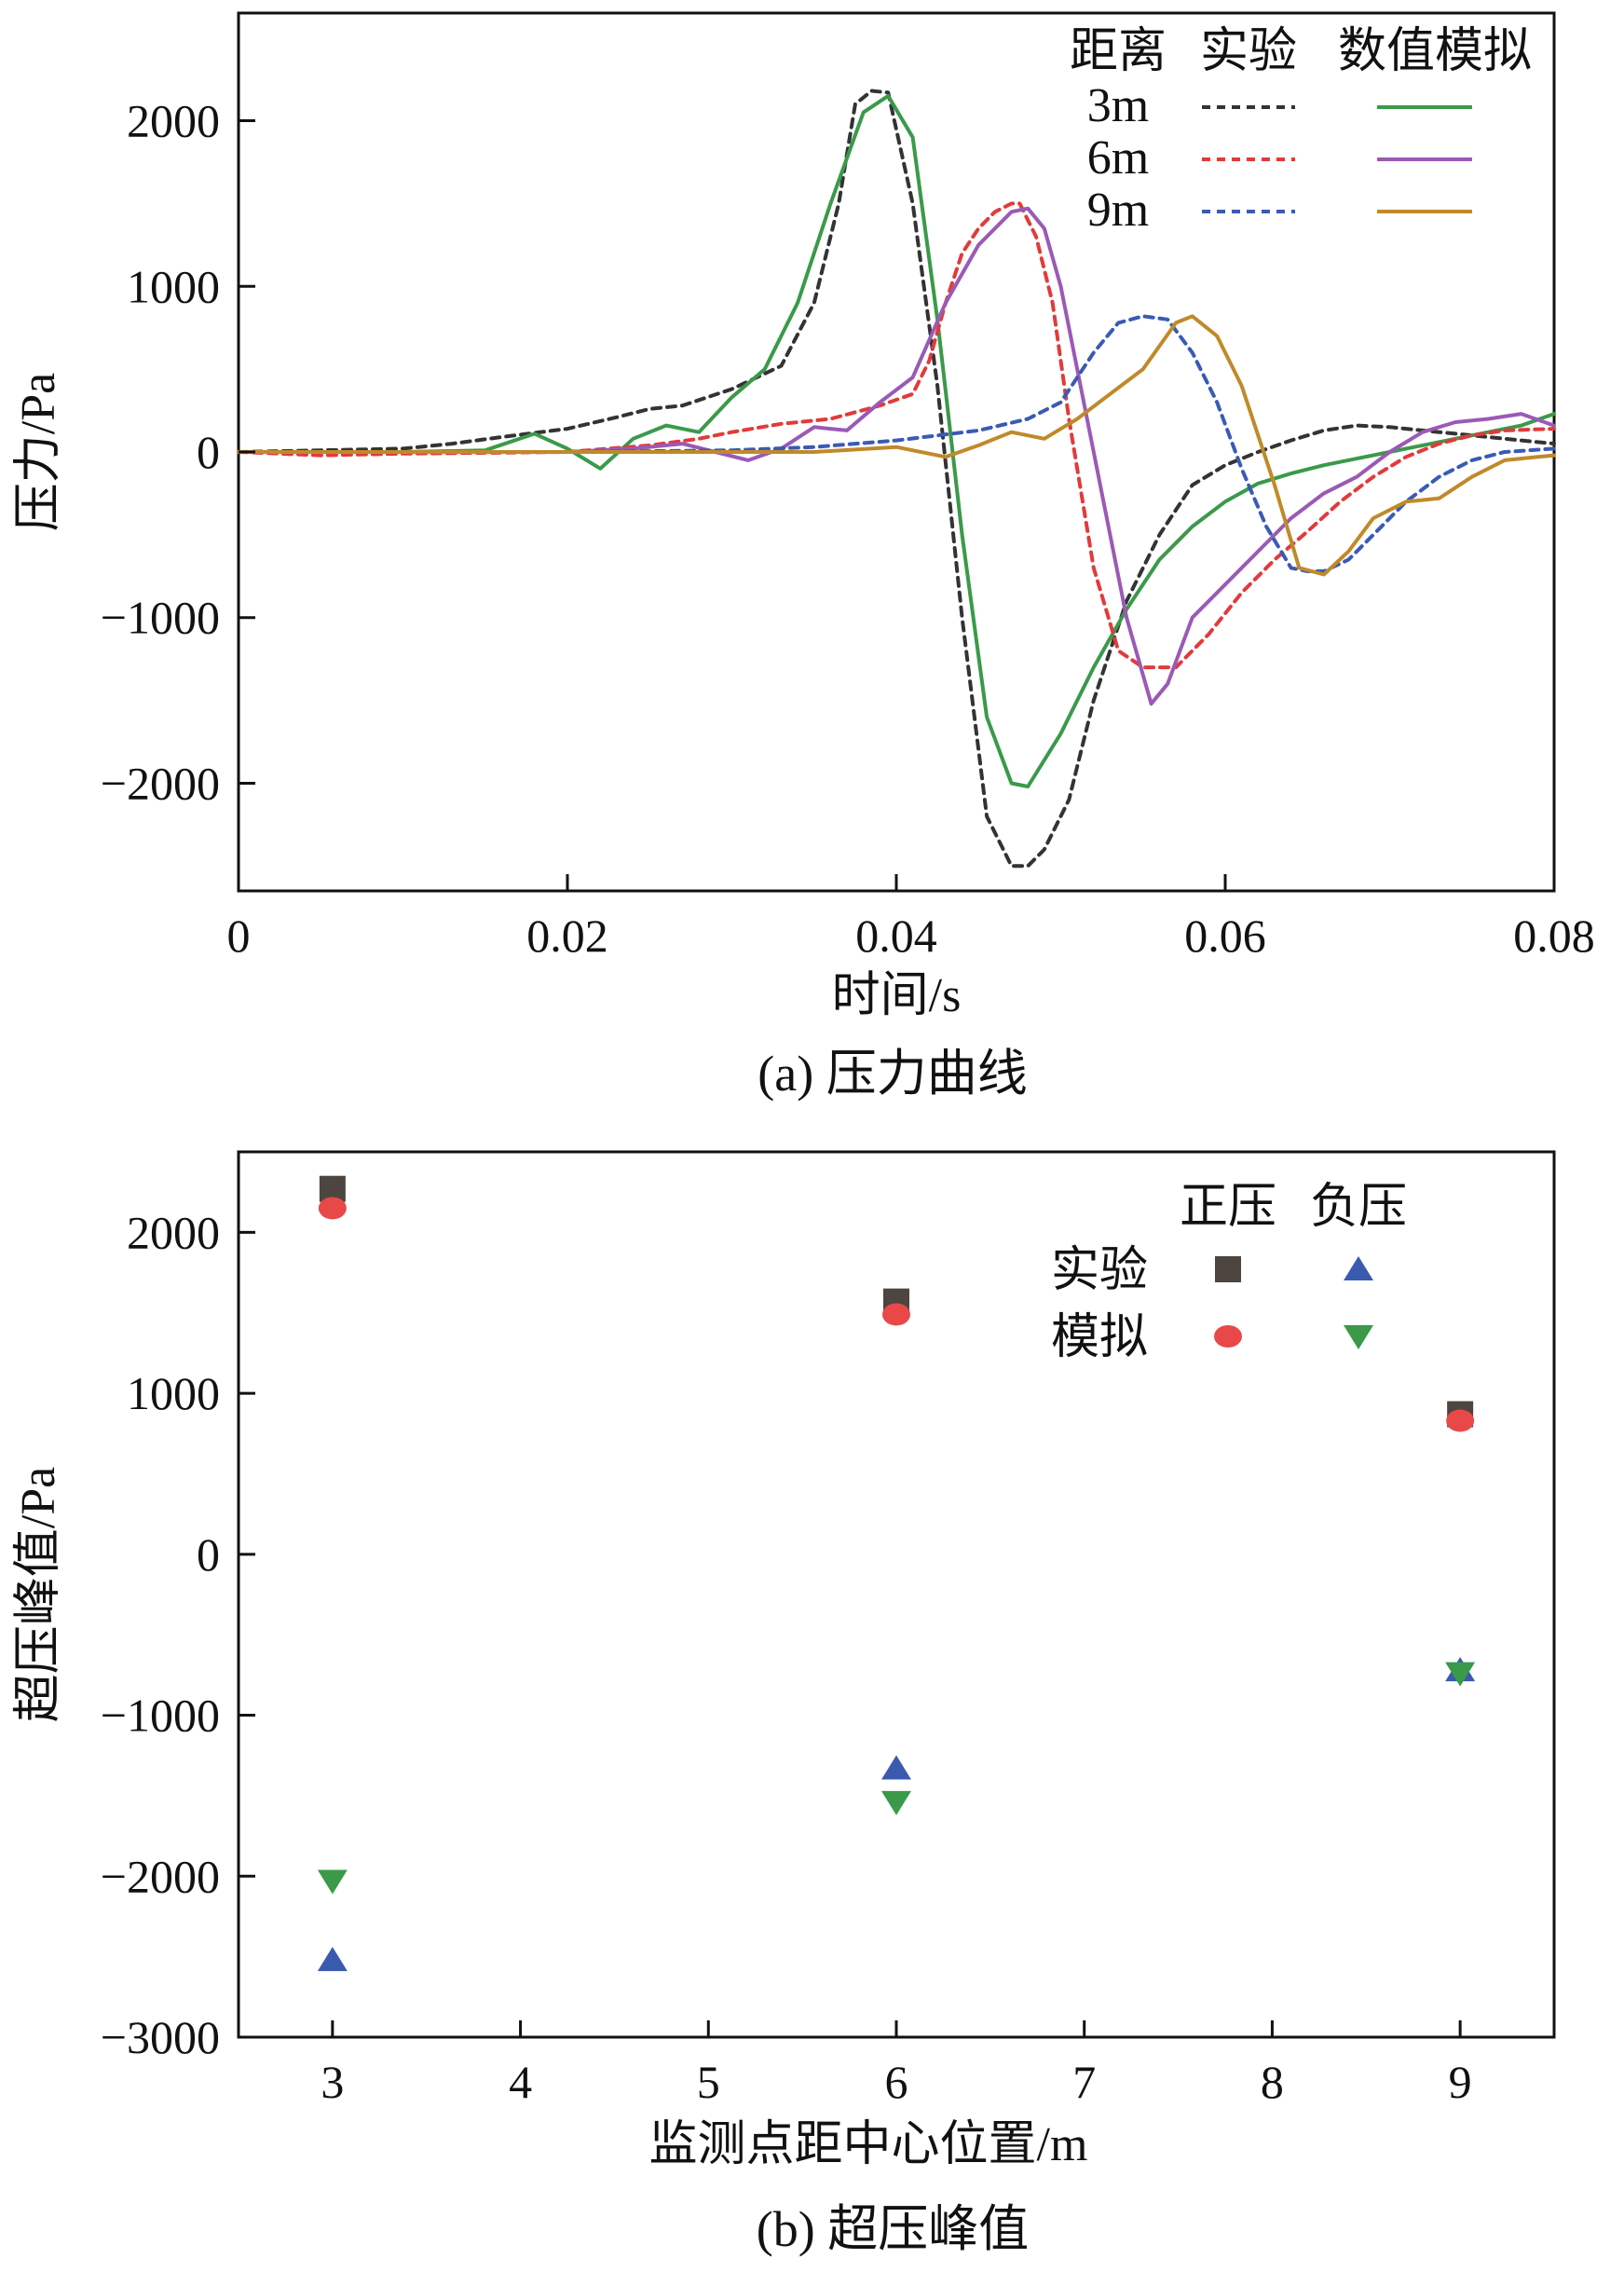 This screenshot has height=2272, width=1624. Describe the element at coordinates (1084, 2082) in the screenshot. I see `x-tick-label: 7` at that location.